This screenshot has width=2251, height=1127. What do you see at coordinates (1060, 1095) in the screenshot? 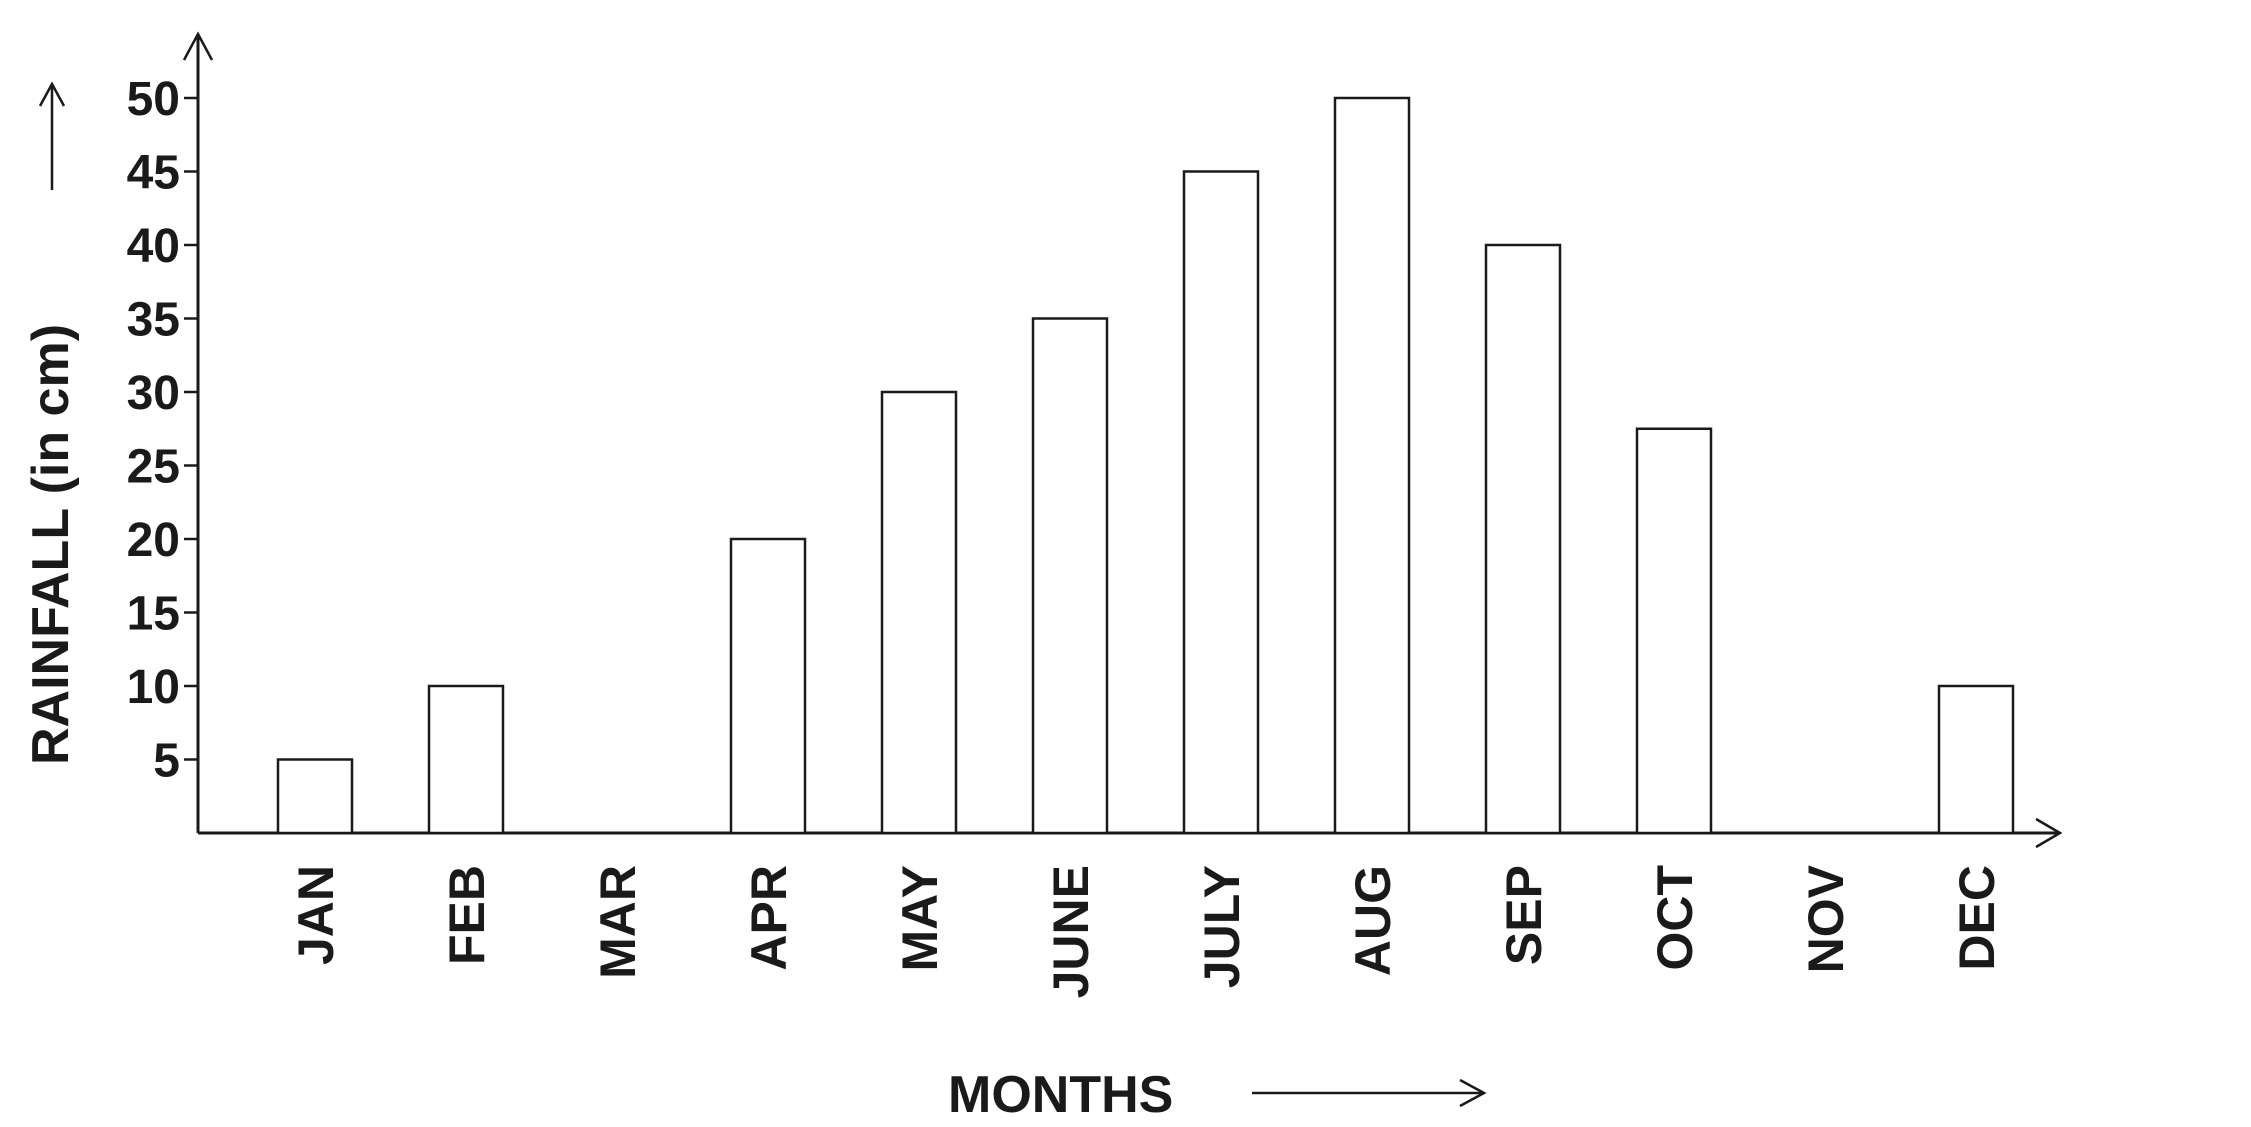
I see `x-axis-title: MONTHS` at bounding box center [1060, 1095].